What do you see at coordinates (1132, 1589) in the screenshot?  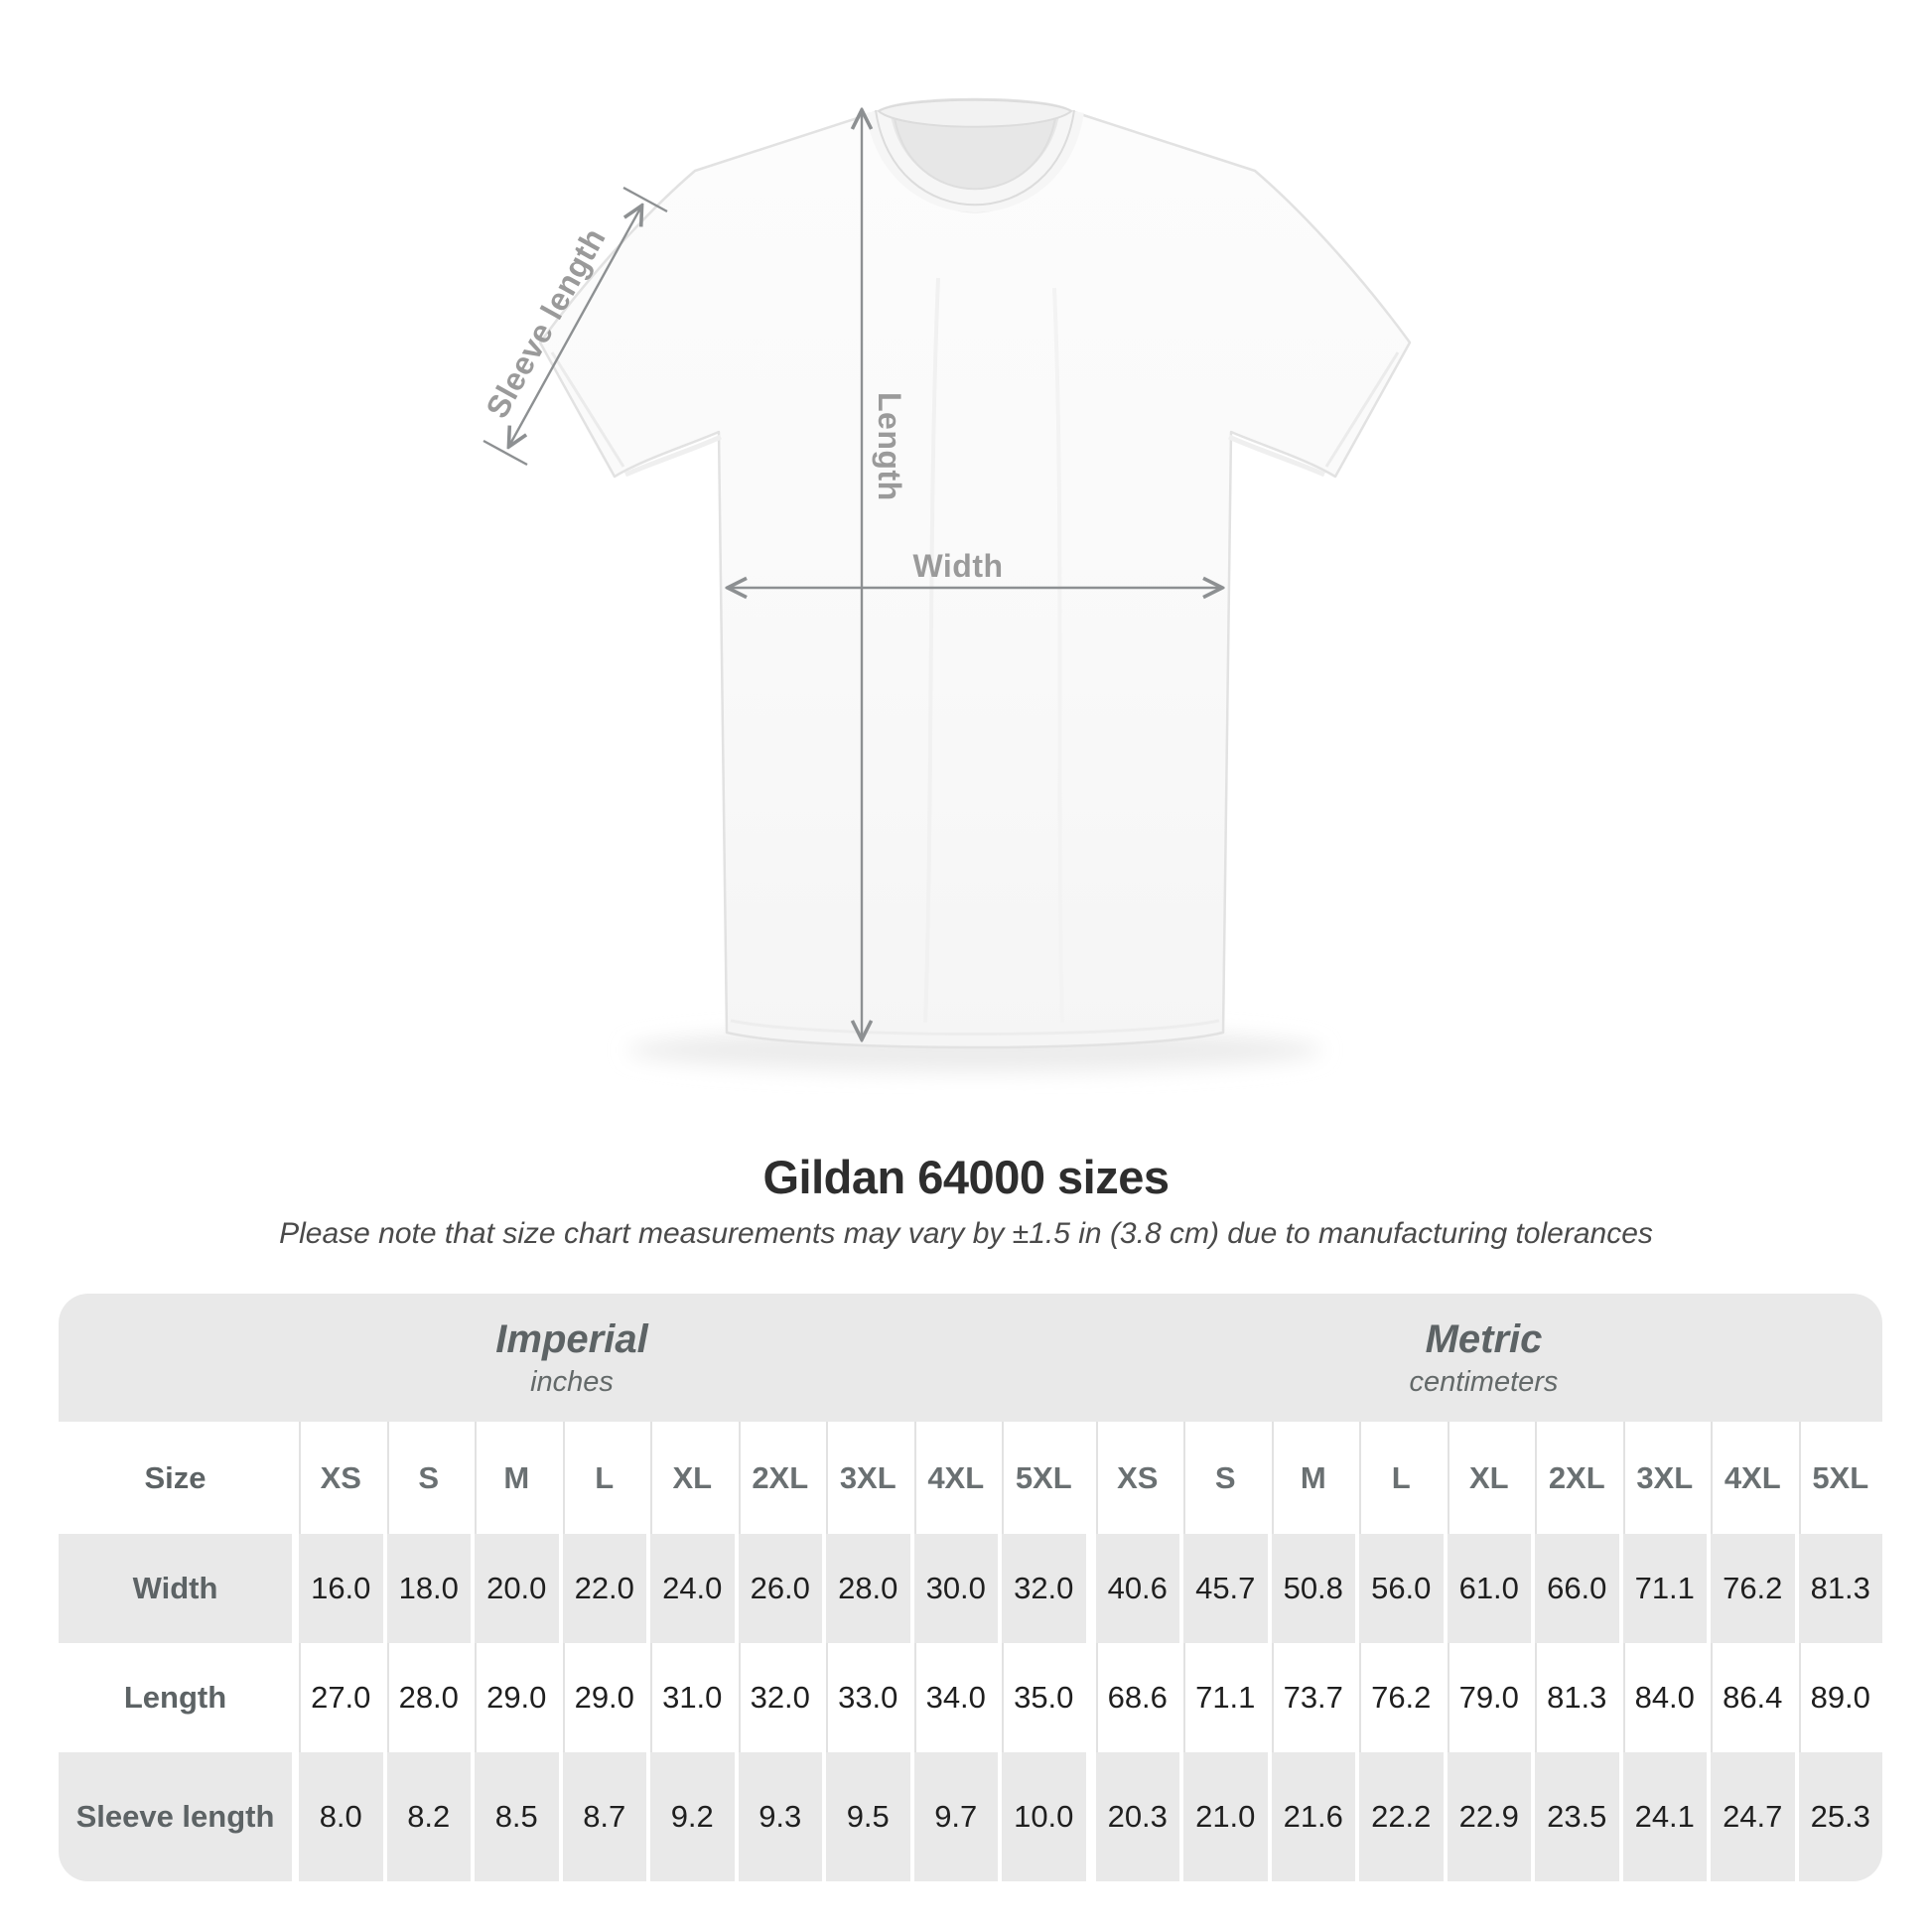 I see `metric-cell: 40.6` at bounding box center [1132, 1589].